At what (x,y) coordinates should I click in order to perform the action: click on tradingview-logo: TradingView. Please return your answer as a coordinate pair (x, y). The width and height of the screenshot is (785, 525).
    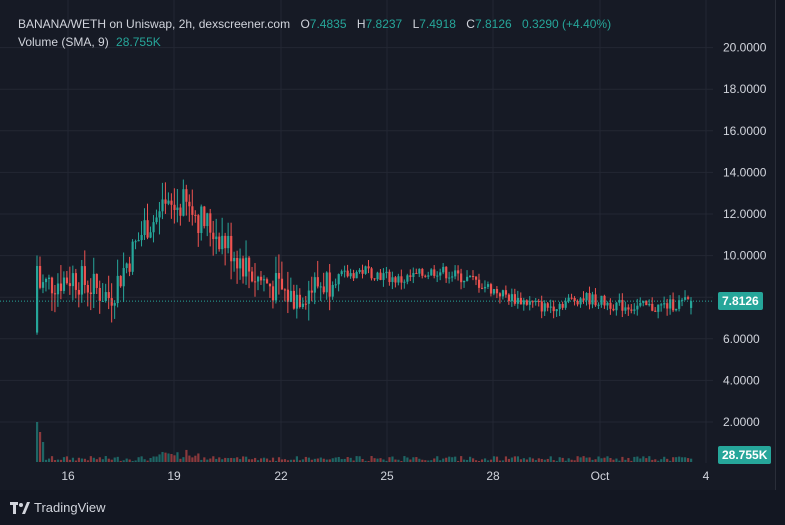
    Looking at the image, I should click on (58, 507).